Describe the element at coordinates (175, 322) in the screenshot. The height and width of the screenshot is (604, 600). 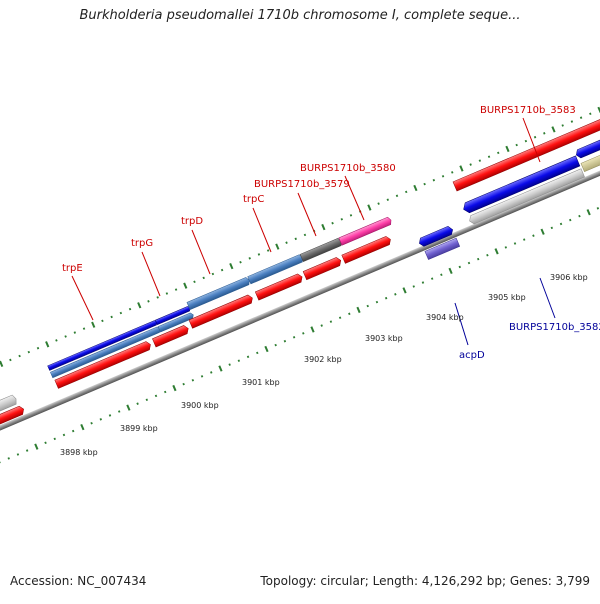
I see `gene-trpG-steel` at that location.